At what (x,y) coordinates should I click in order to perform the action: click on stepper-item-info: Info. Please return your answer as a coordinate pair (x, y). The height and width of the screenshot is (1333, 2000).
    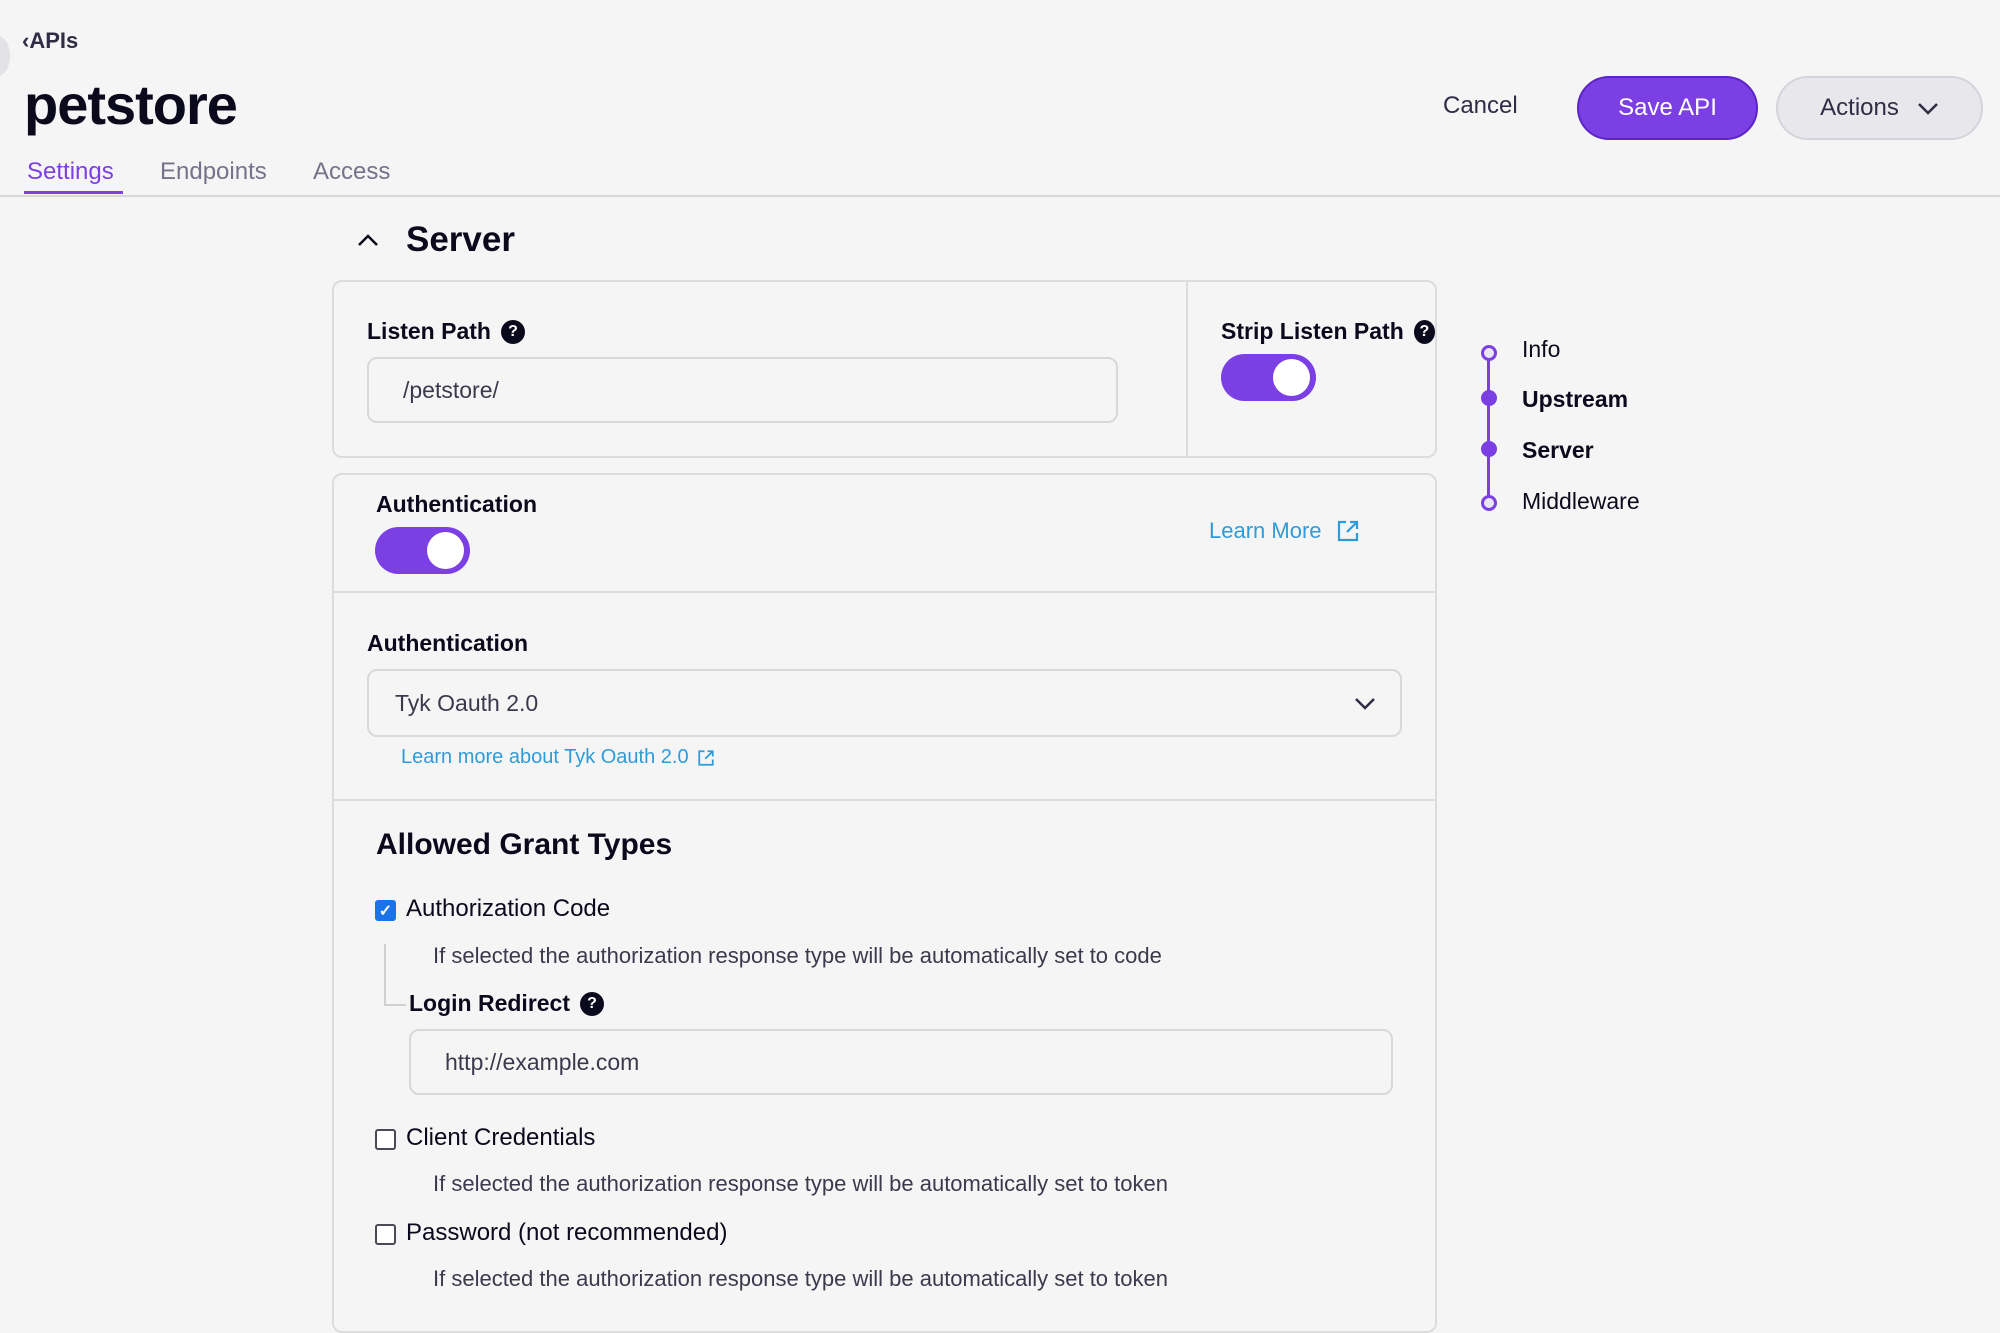
    Looking at the image, I should click on (1541, 349).